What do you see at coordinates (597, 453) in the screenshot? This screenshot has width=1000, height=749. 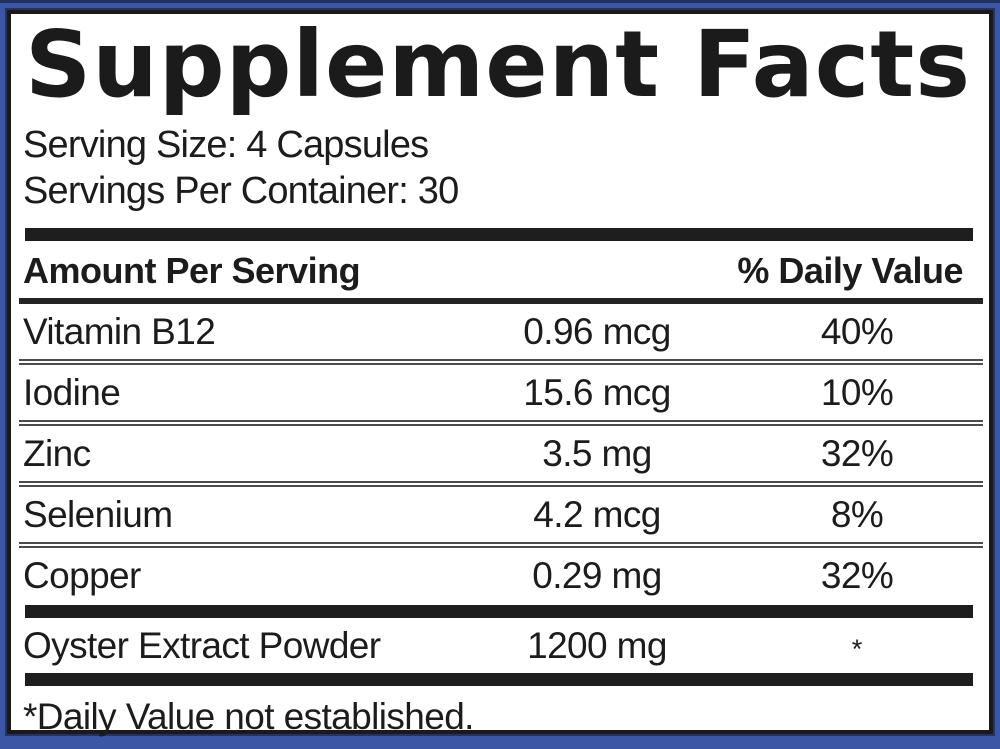 I see `nutrient-amount: 3.5 mg` at bounding box center [597, 453].